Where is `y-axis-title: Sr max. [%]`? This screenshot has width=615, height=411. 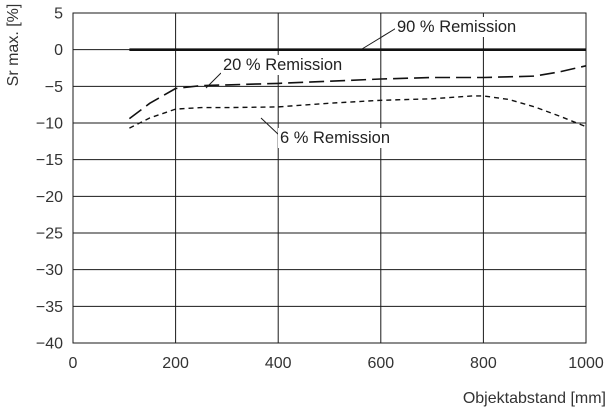
y-axis-title: Sr max. [%] is located at coordinates (13, 45).